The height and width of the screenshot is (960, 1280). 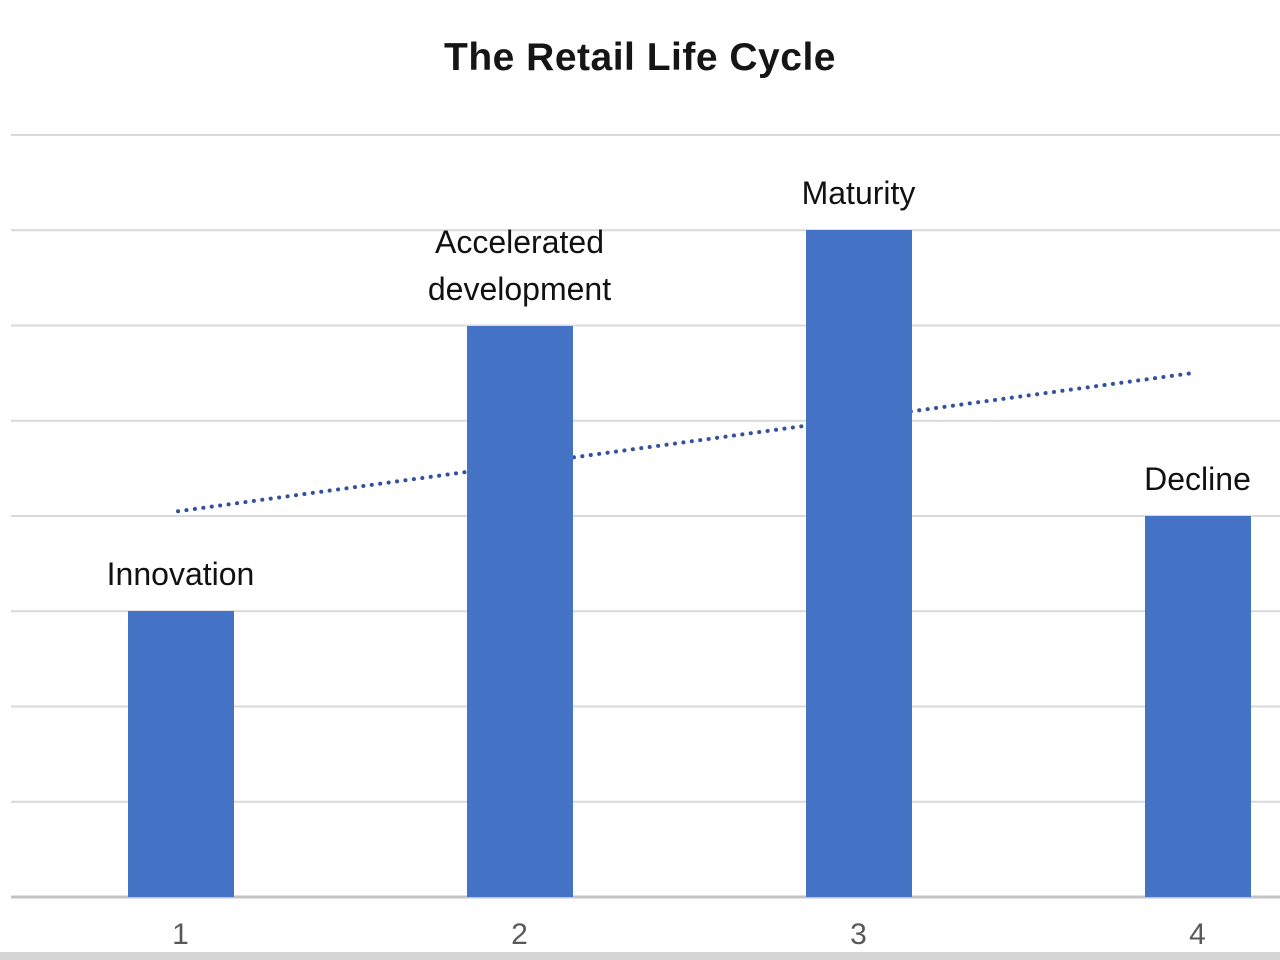 I want to click on bar-label-1: Innovation, so click(x=180, y=574).